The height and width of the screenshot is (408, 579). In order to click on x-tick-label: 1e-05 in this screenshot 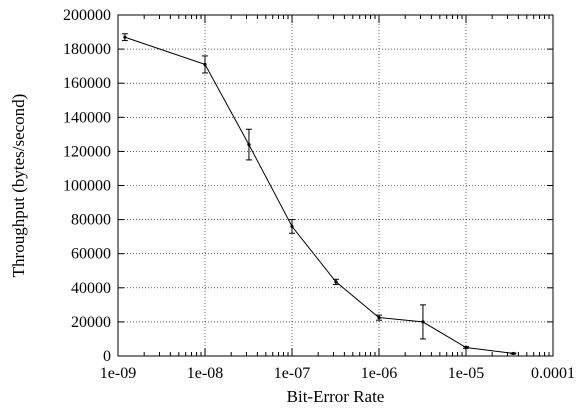, I will do `click(466, 373)`.